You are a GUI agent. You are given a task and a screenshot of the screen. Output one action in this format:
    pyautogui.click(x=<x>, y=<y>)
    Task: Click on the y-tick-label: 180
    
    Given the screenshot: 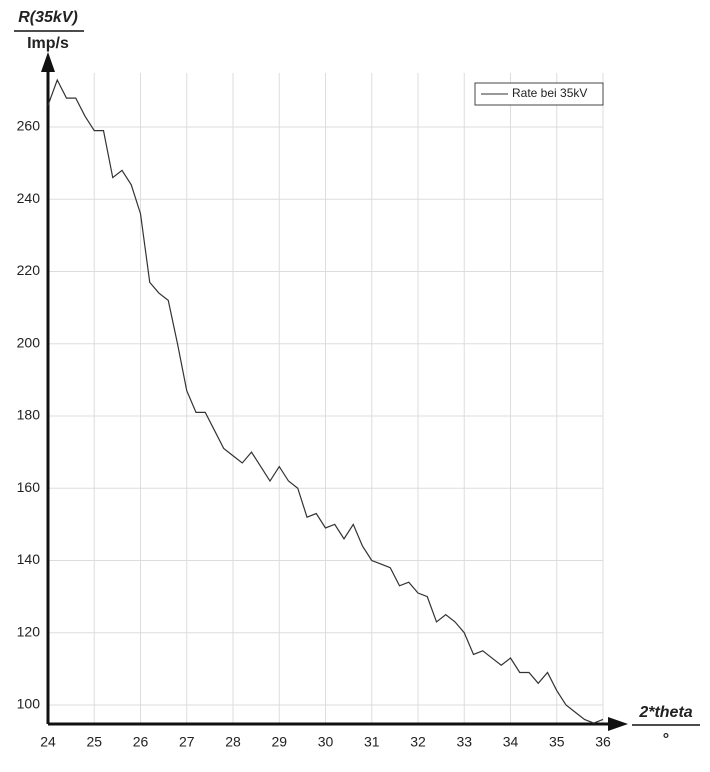 What is the action you would take?
    pyautogui.click(x=29, y=415)
    